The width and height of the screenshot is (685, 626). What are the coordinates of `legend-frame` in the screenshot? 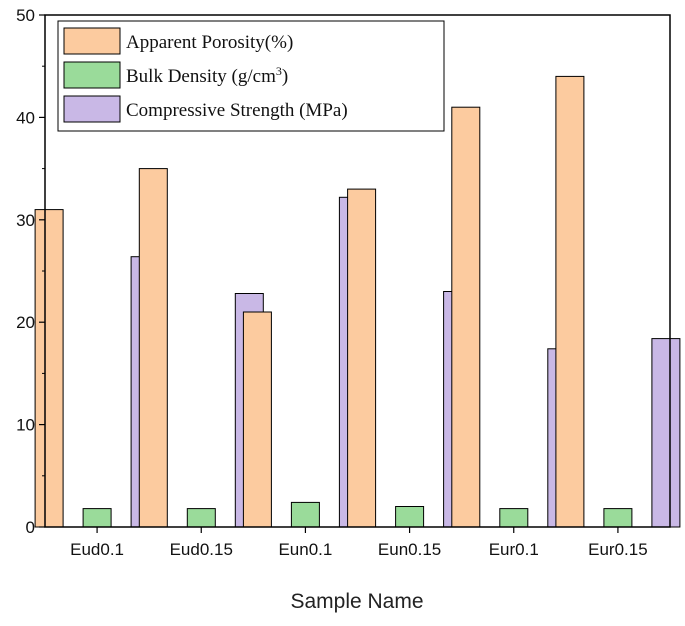 It's located at (251, 76).